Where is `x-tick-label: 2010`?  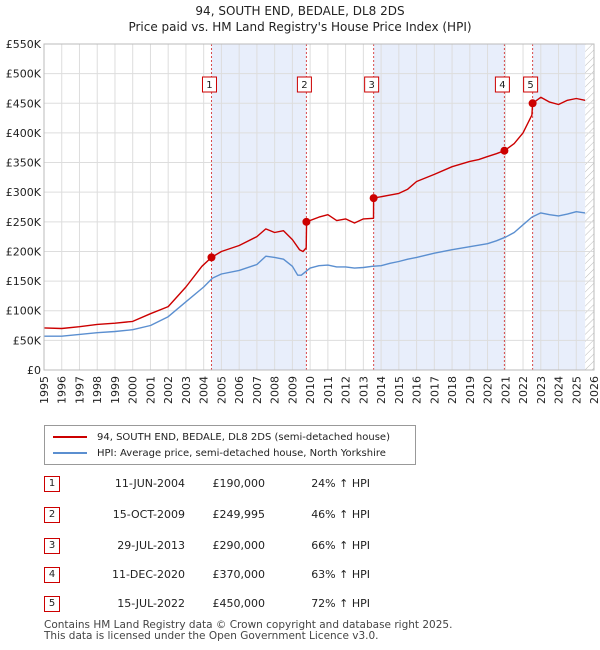 x-tick-label: 2010 is located at coordinates (310, 390).